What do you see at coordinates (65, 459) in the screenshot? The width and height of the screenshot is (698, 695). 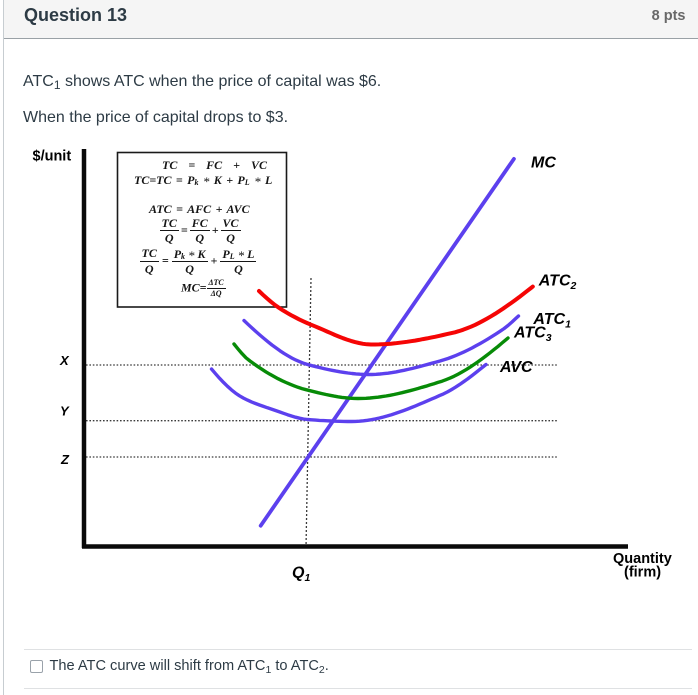 I see `svg-text: Z` at bounding box center [65, 459].